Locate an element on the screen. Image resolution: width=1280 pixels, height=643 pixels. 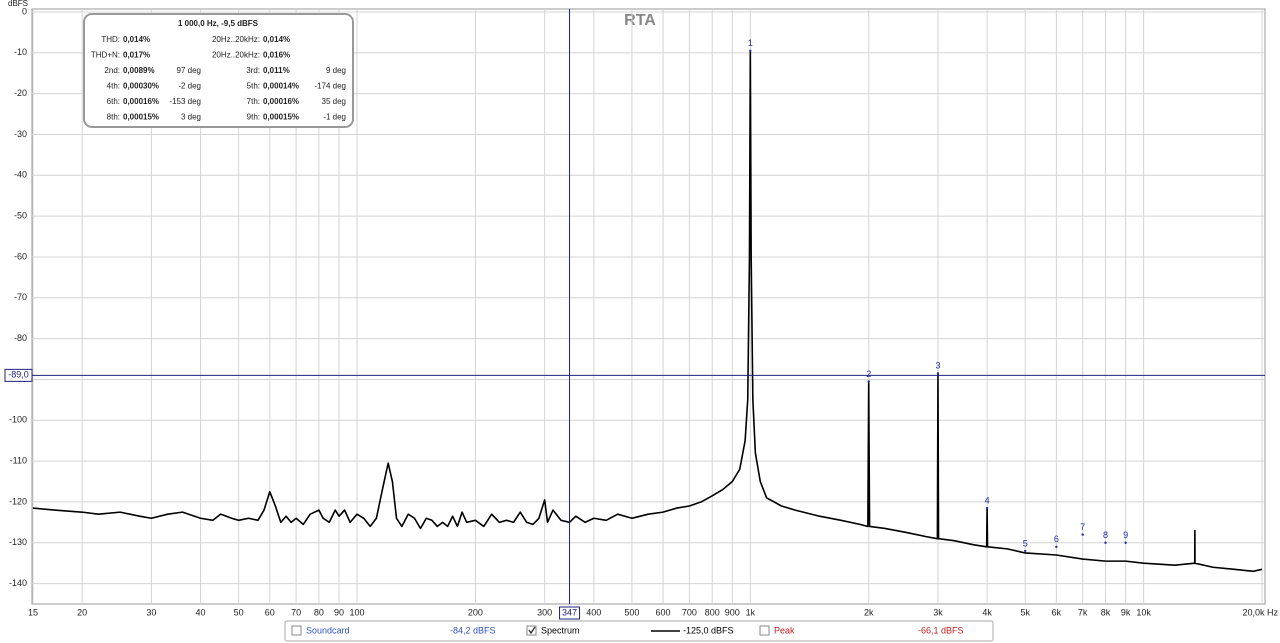
y-tick-label: -30 is located at coordinates (20, 134).